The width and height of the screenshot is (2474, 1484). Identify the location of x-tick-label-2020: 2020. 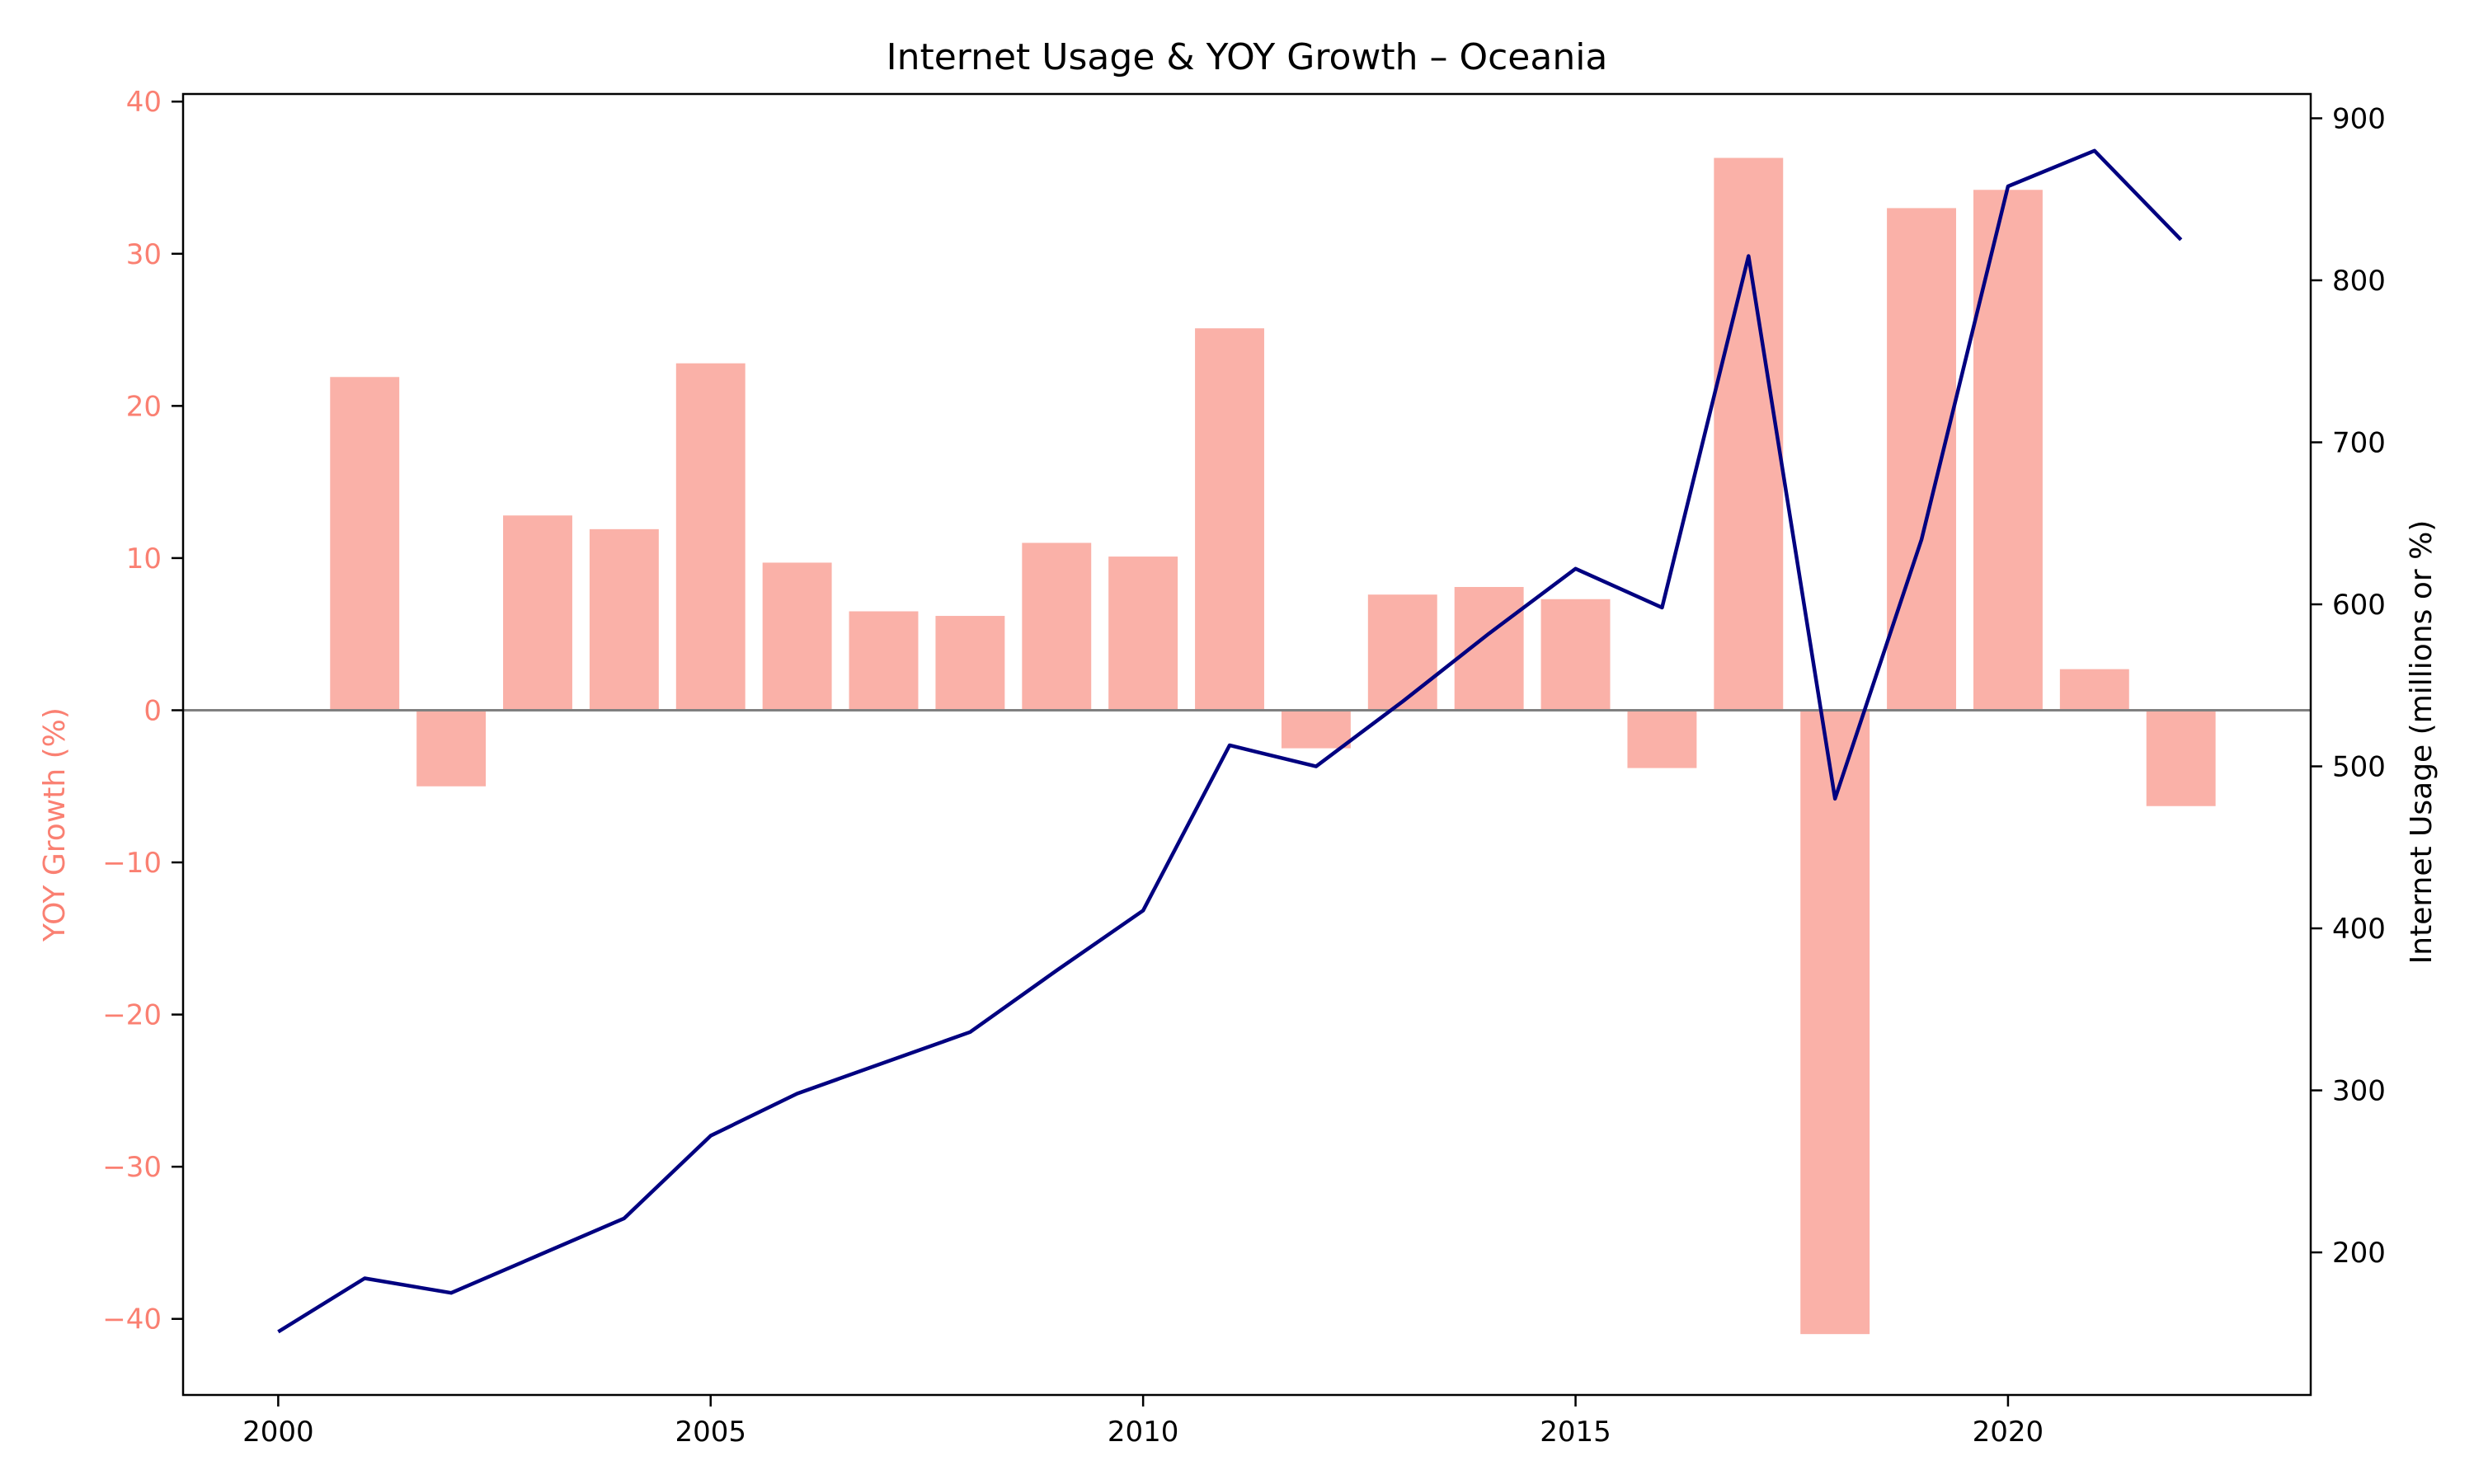
(2008, 1432).